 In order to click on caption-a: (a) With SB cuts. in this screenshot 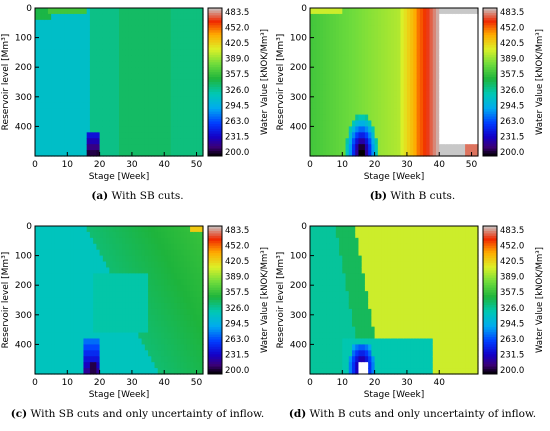, I will do `click(137, 196)`.